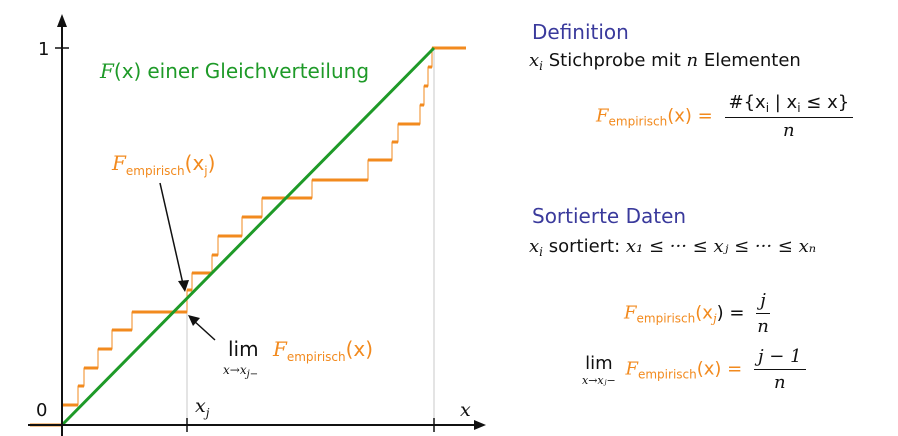  What do you see at coordinates (665, 61) in the screenshot?
I see `definition-line: xi Stichprobe mit n Elementen` at bounding box center [665, 61].